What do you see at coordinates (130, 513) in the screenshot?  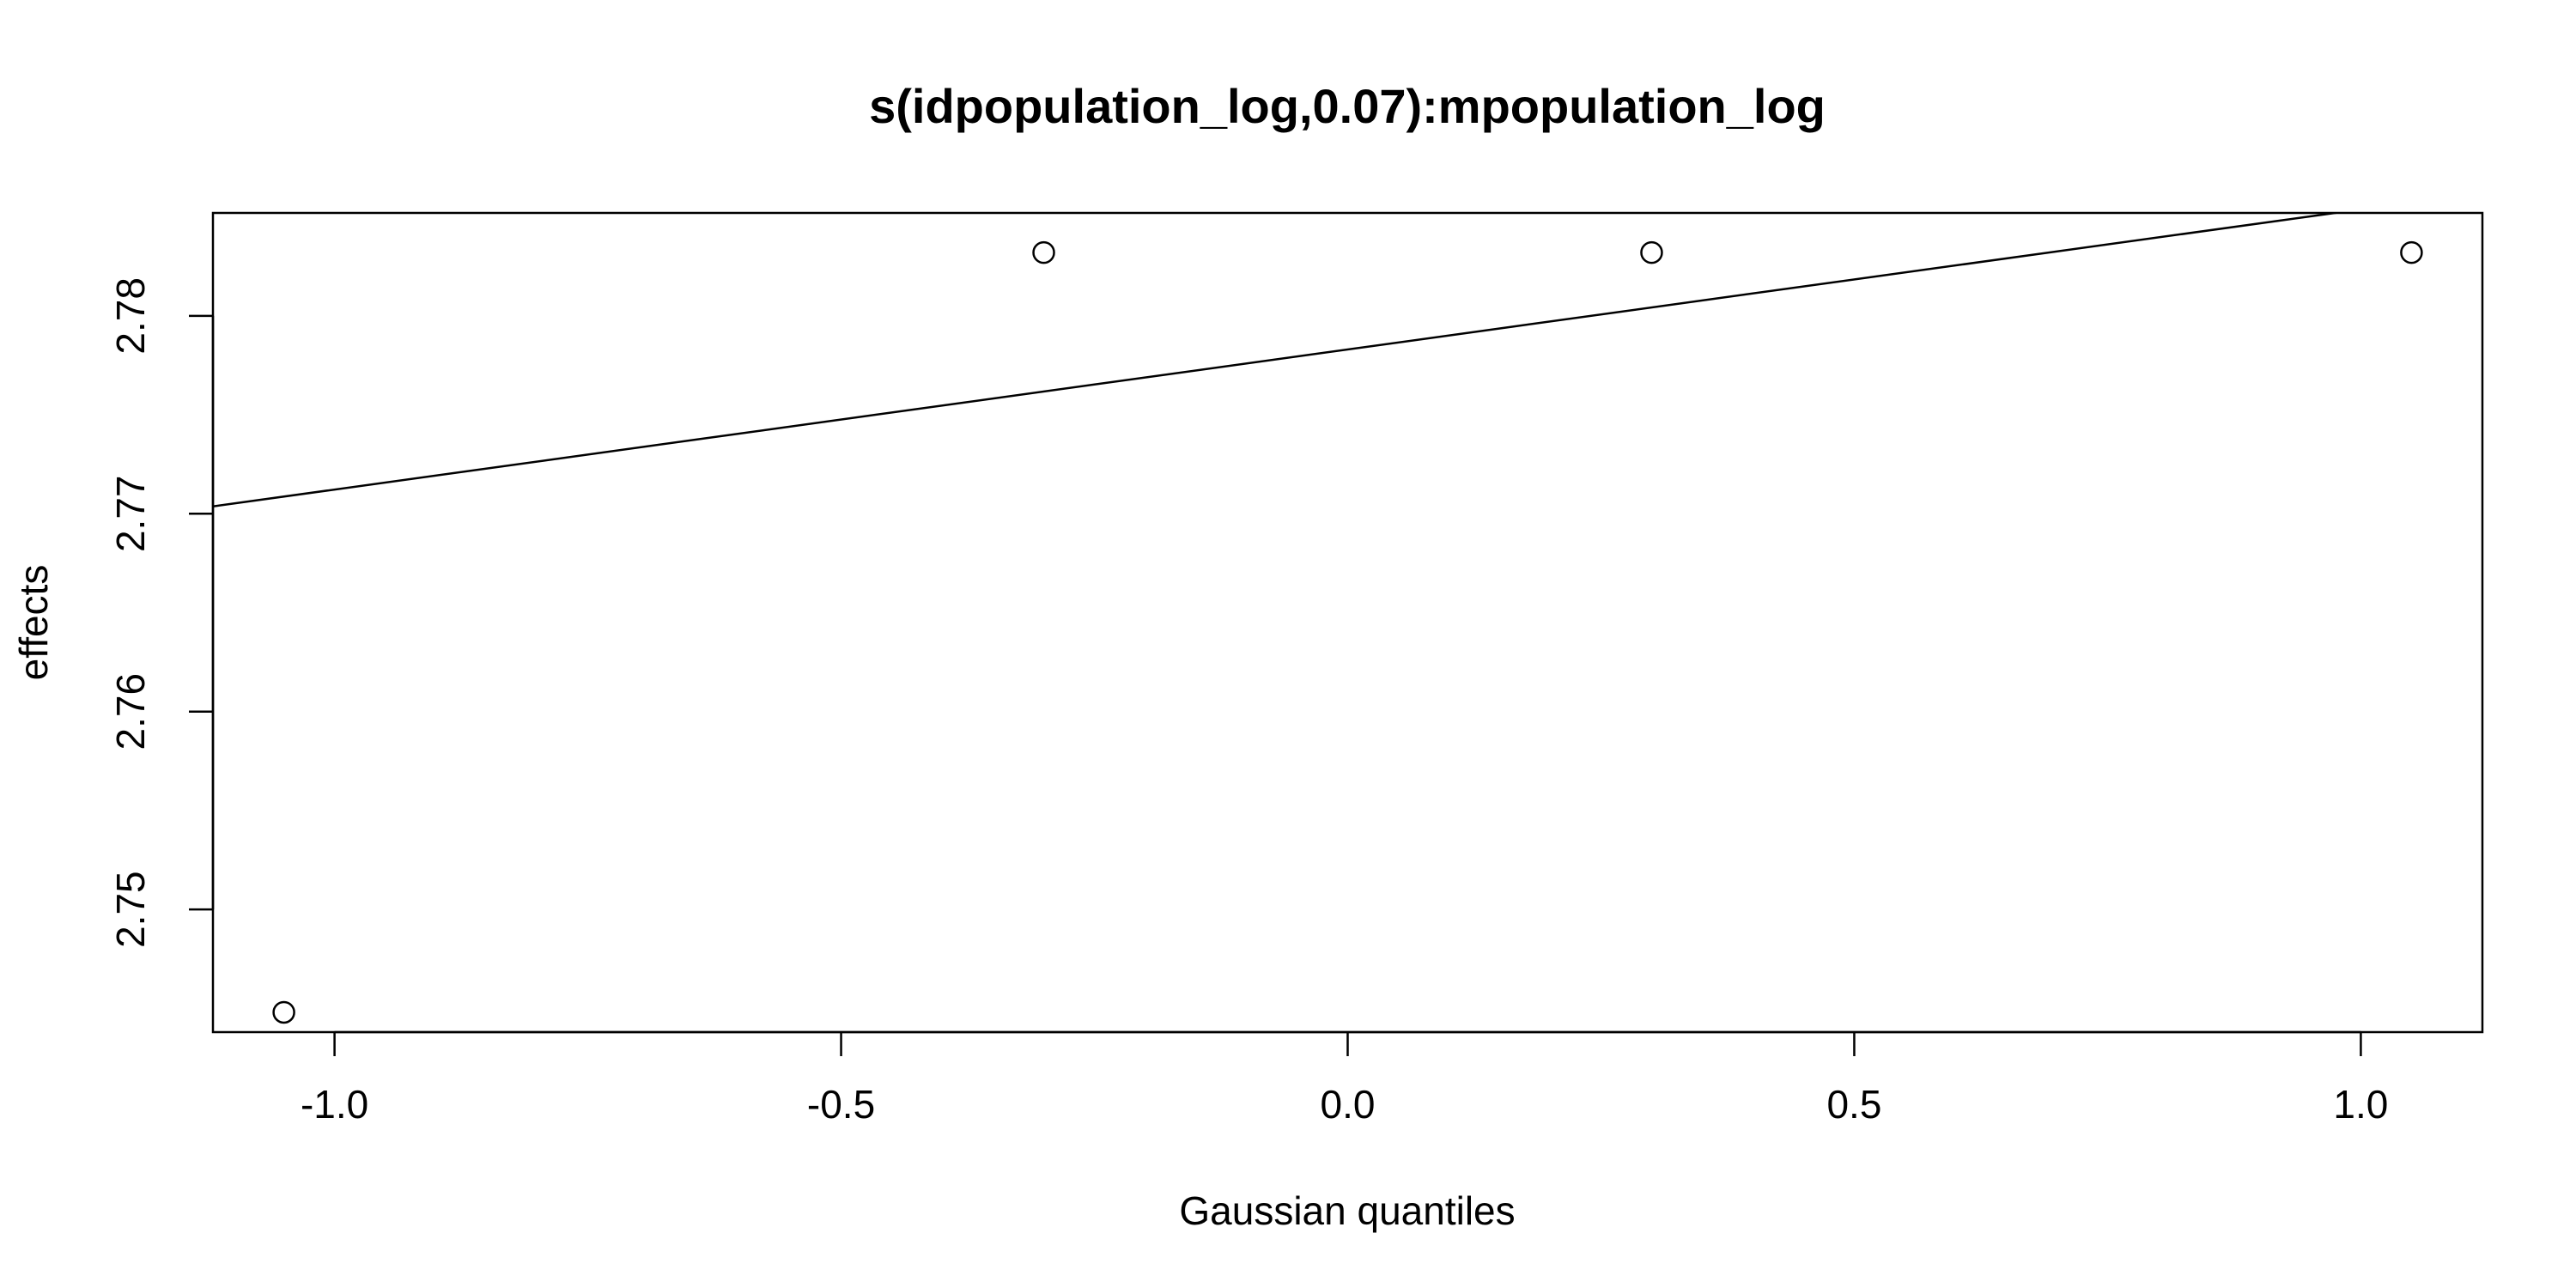 I see `y-tick-label: 2.77` at bounding box center [130, 513].